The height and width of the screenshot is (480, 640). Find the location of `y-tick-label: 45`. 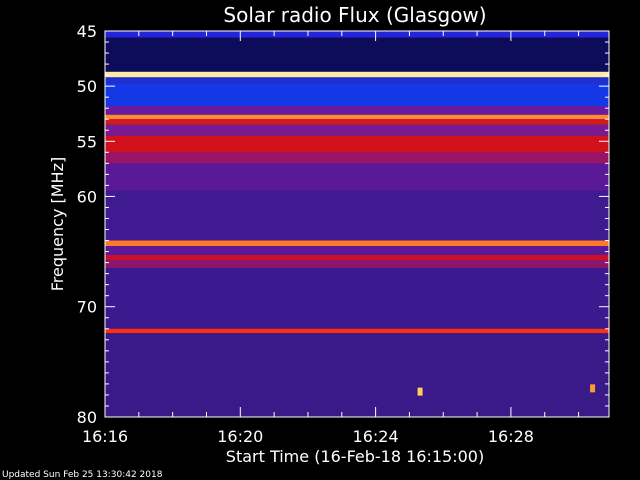

y-tick-label: 45 is located at coordinates (87, 31).